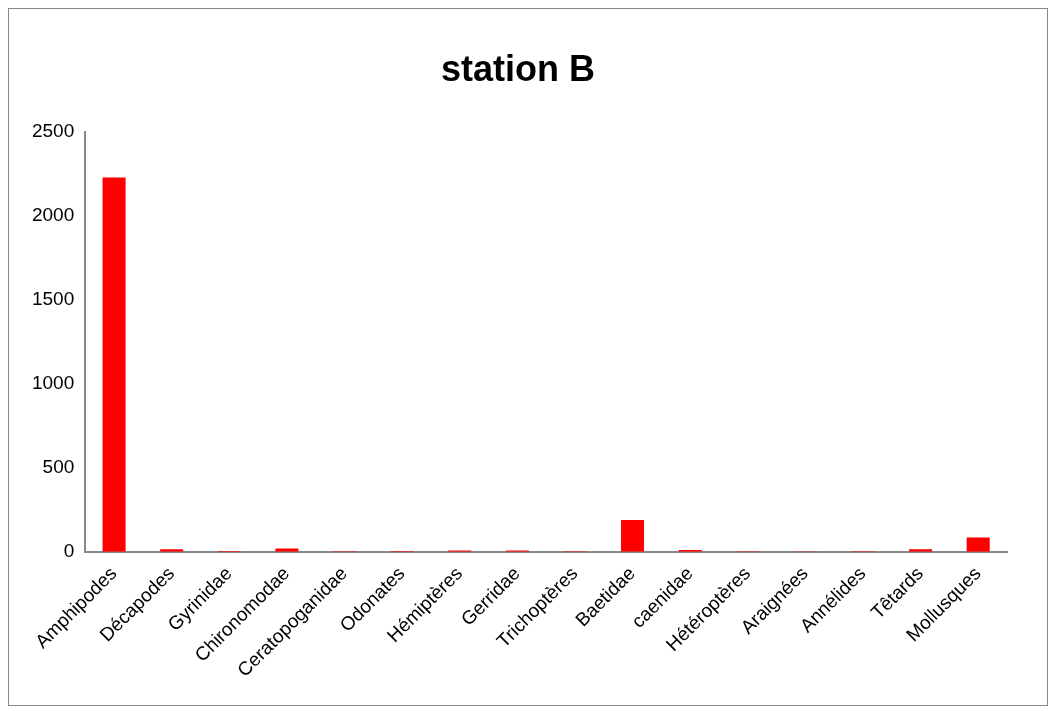 This screenshot has height=711, width=1052. What do you see at coordinates (58, 467) in the screenshot?
I see `y-tick-label: 500` at bounding box center [58, 467].